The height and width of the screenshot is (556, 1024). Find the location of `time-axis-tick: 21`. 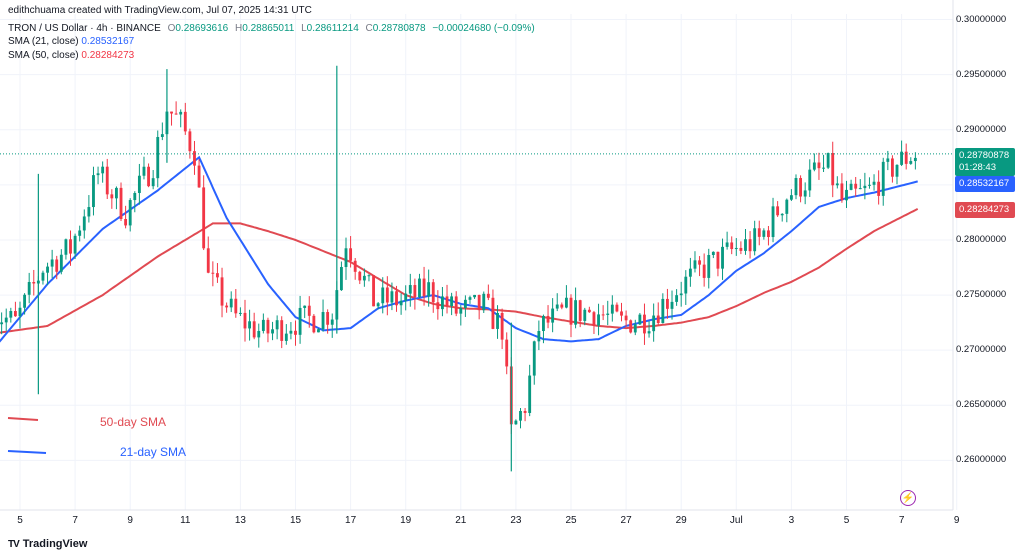

time-axis-tick: 21 is located at coordinates (461, 520).